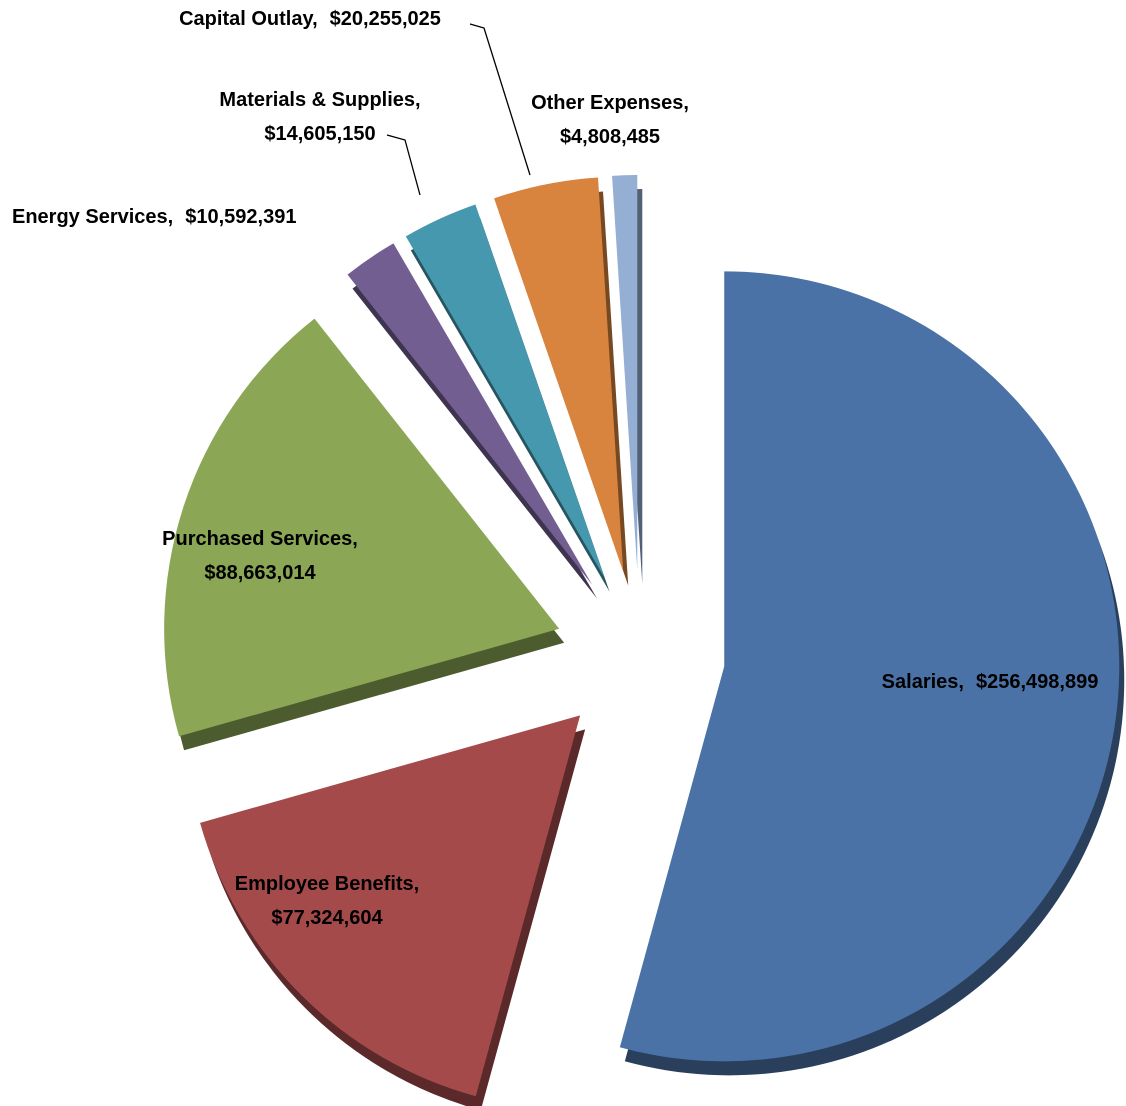 Image resolution: width=1126 pixels, height=1106 pixels. I want to click on category-name: Capital Outlay,, so click(248, 19).